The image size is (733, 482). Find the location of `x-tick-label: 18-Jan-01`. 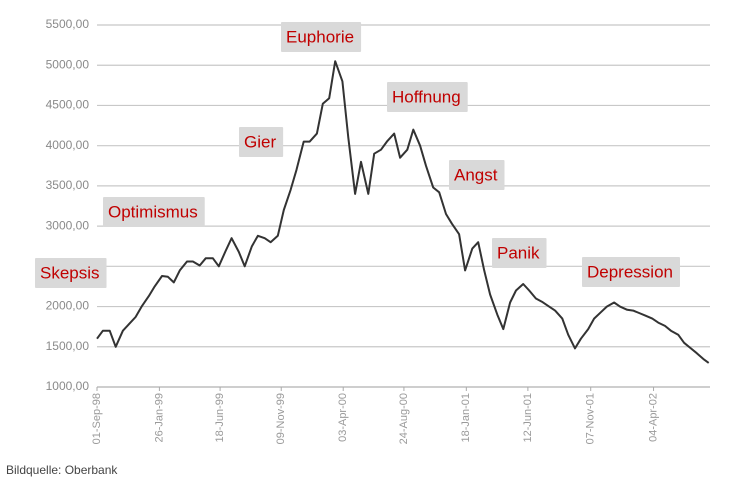

x-tick-label: 18-Jan-01 is located at coordinates (466, 418).